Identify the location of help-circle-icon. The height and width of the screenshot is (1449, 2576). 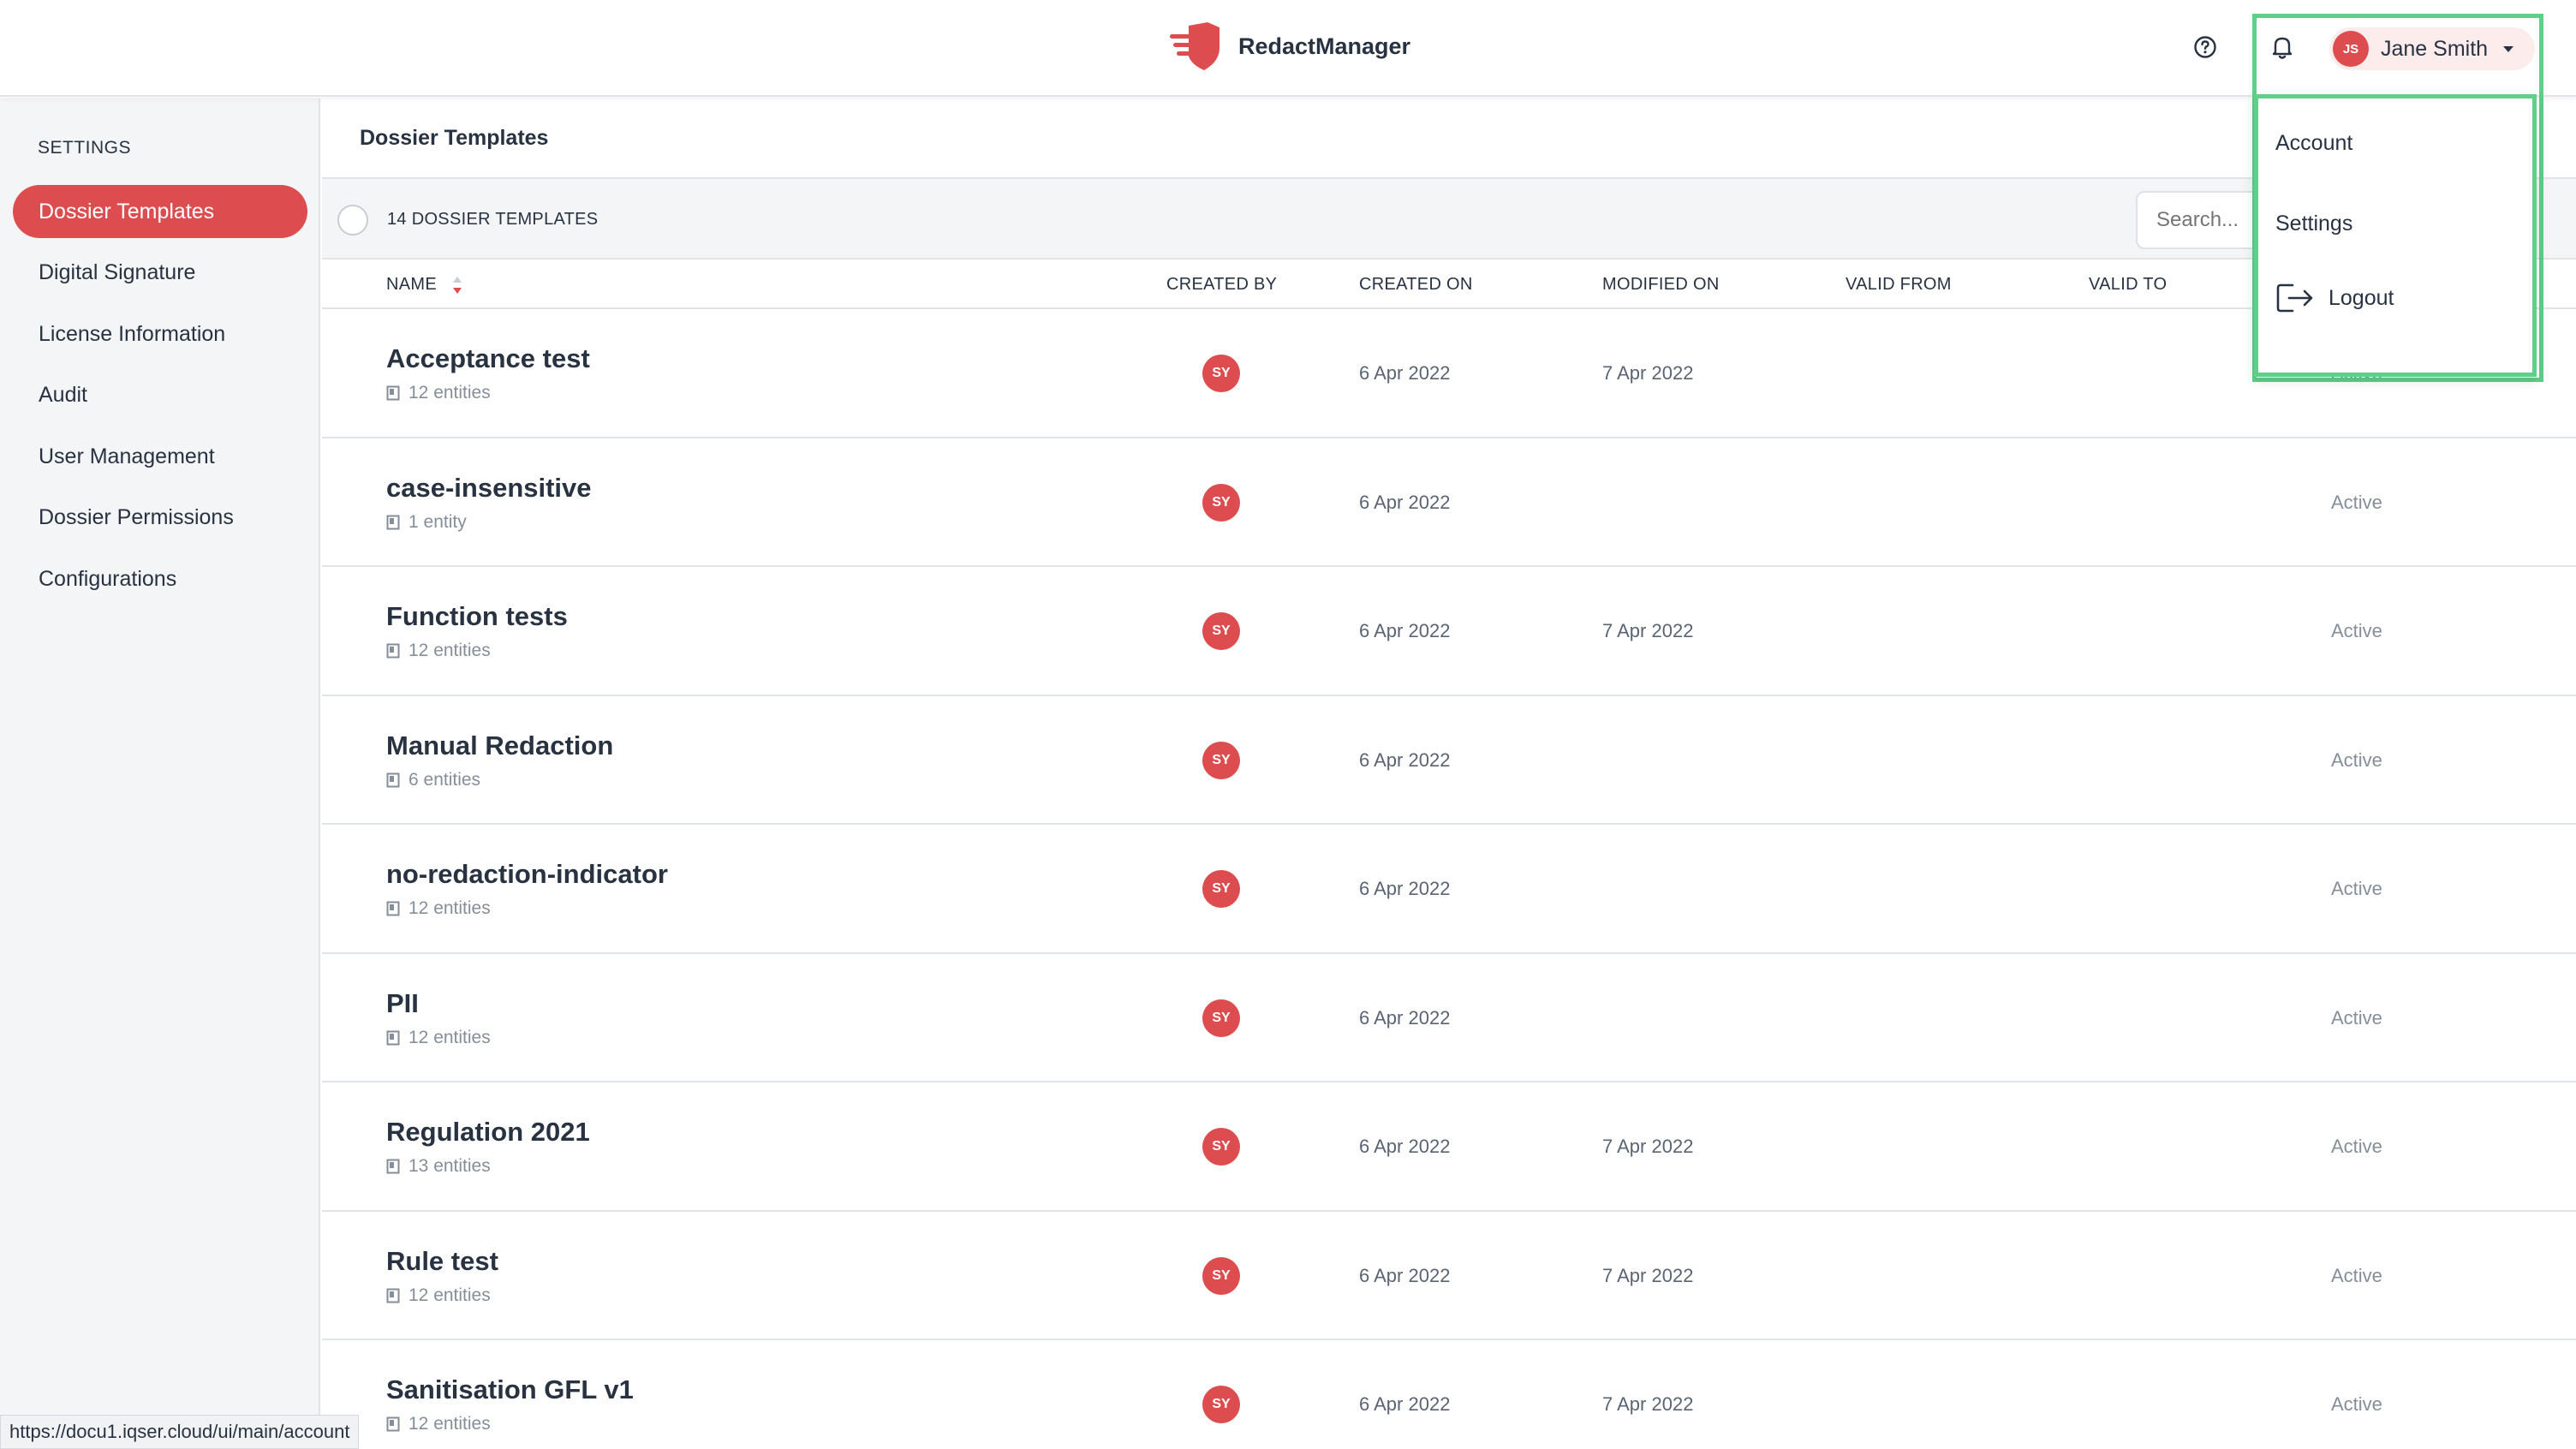
(2205, 47).